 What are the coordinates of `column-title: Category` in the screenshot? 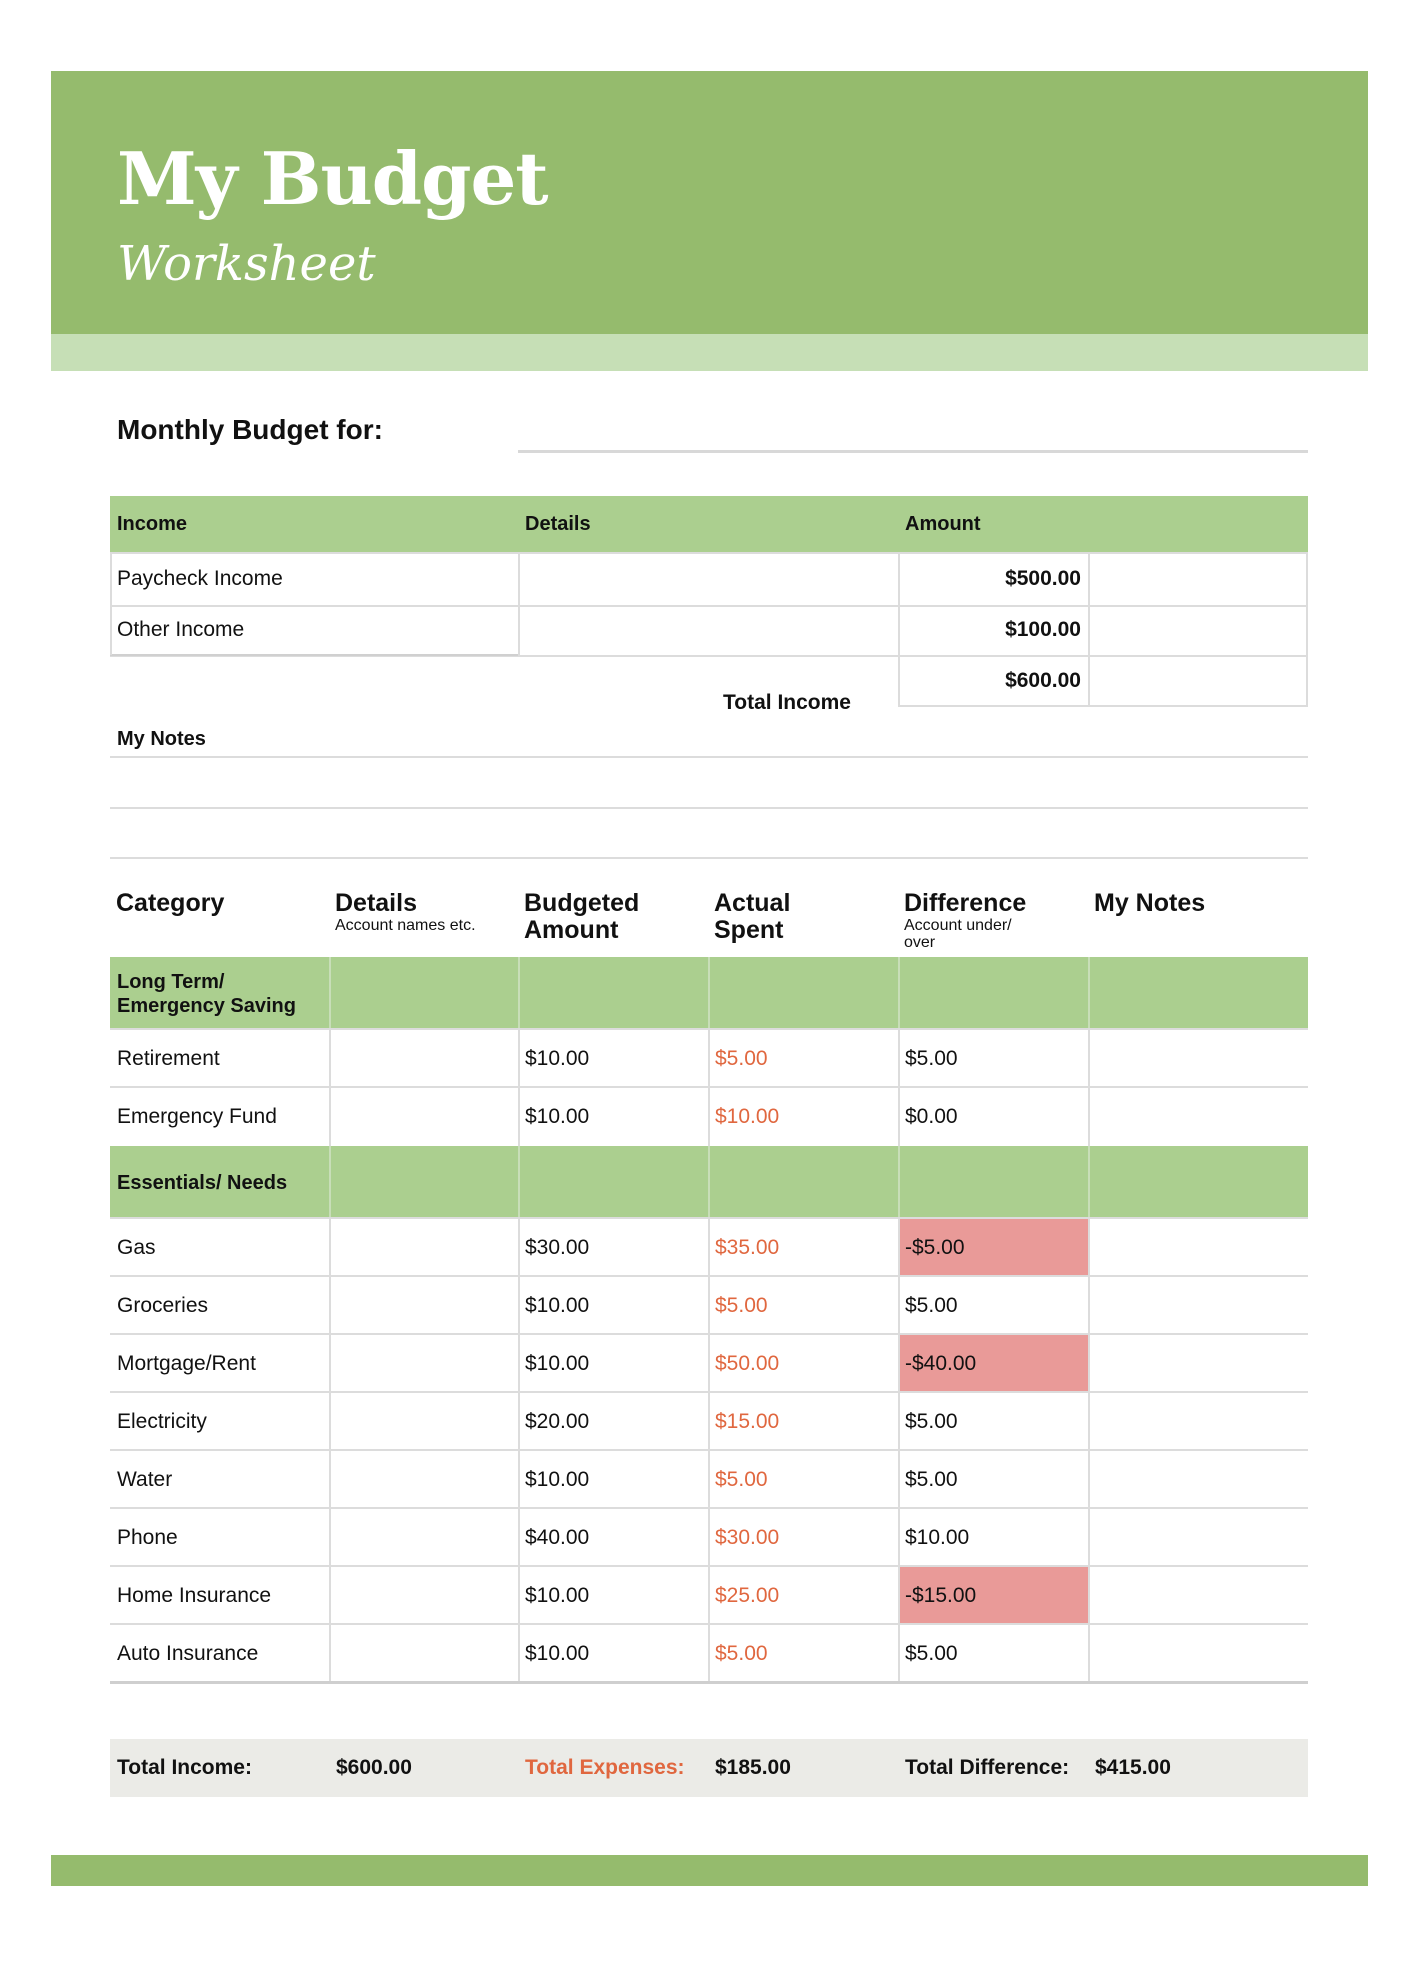 It's located at (170, 903).